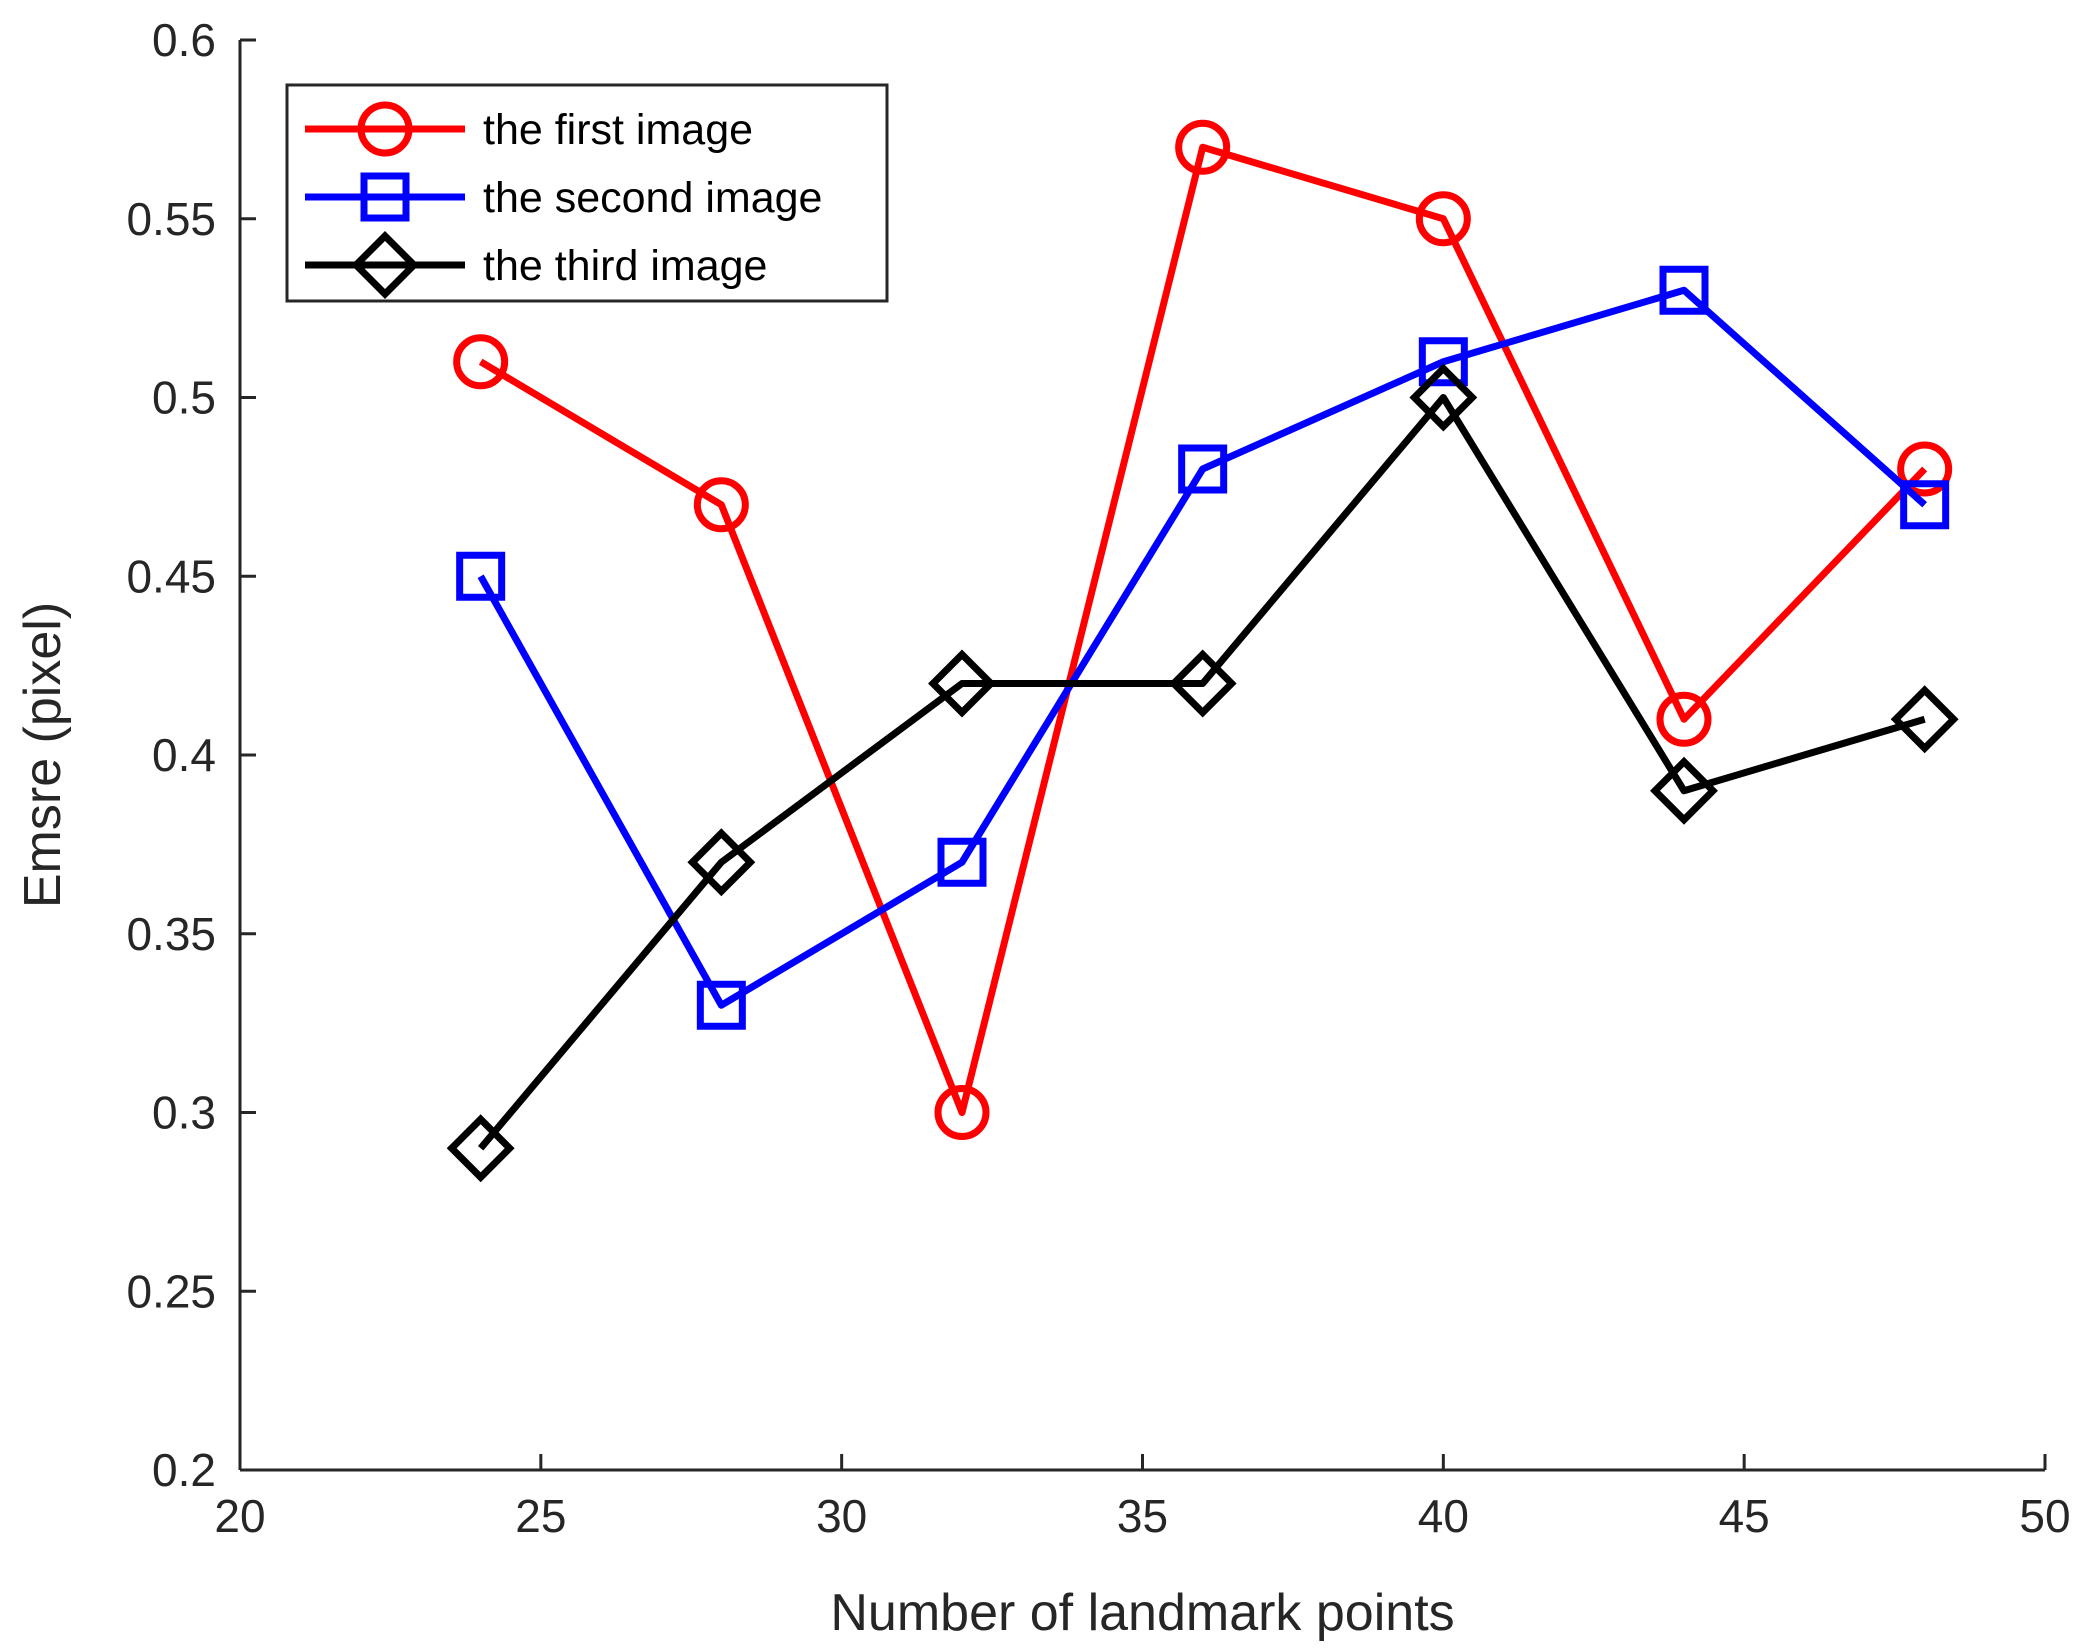 The width and height of the screenshot is (2091, 1651). What do you see at coordinates (239, 1516) in the screenshot?
I see `x-tick-label: 20` at bounding box center [239, 1516].